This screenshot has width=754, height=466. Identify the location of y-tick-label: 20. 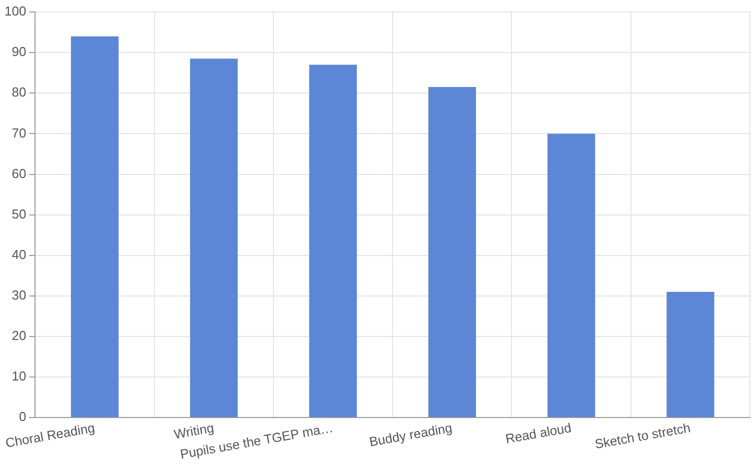
(19, 336).